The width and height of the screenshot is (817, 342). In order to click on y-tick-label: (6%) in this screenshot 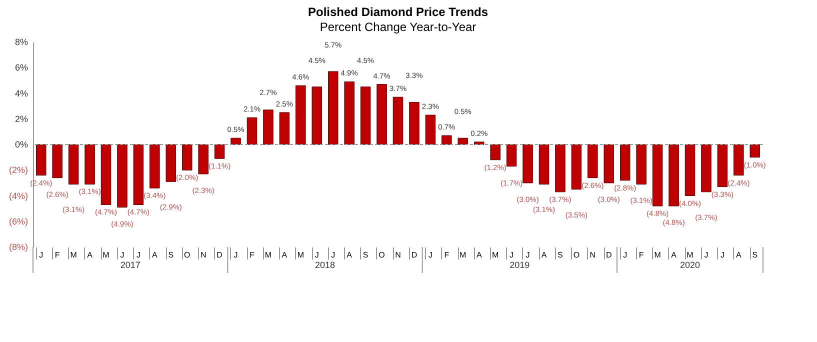, I will do `click(18, 221)`.